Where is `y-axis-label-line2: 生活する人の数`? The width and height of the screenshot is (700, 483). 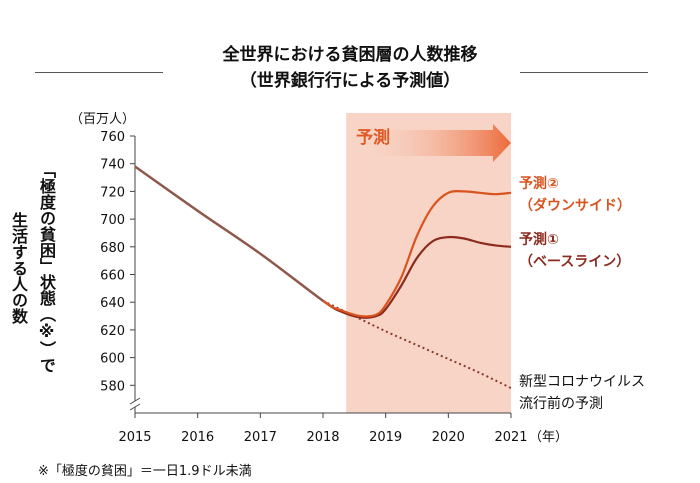 y-axis-label-line2: 生活する人の数 is located at coordinates (18, 268).